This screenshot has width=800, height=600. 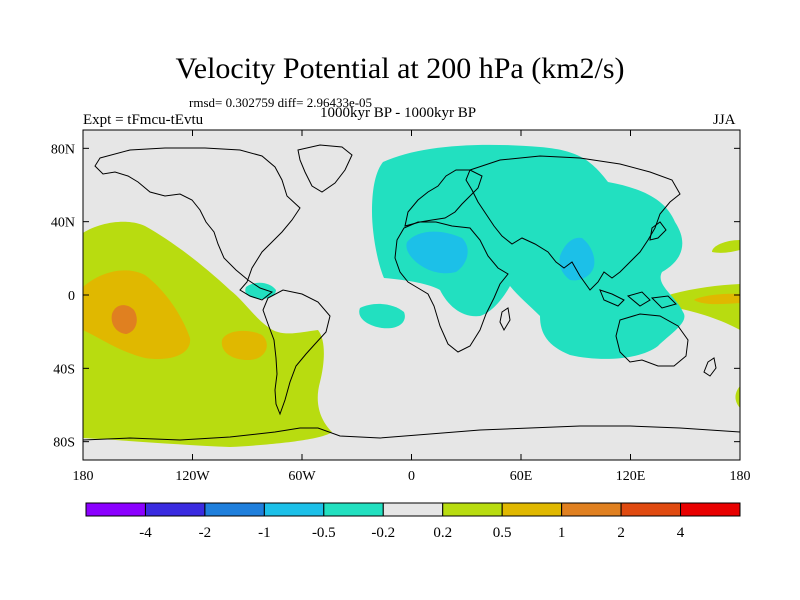 What do you see at coordinates (724, 120) in the screenshot?
I see `season-label: JJA` at bounding box center [724, 120].